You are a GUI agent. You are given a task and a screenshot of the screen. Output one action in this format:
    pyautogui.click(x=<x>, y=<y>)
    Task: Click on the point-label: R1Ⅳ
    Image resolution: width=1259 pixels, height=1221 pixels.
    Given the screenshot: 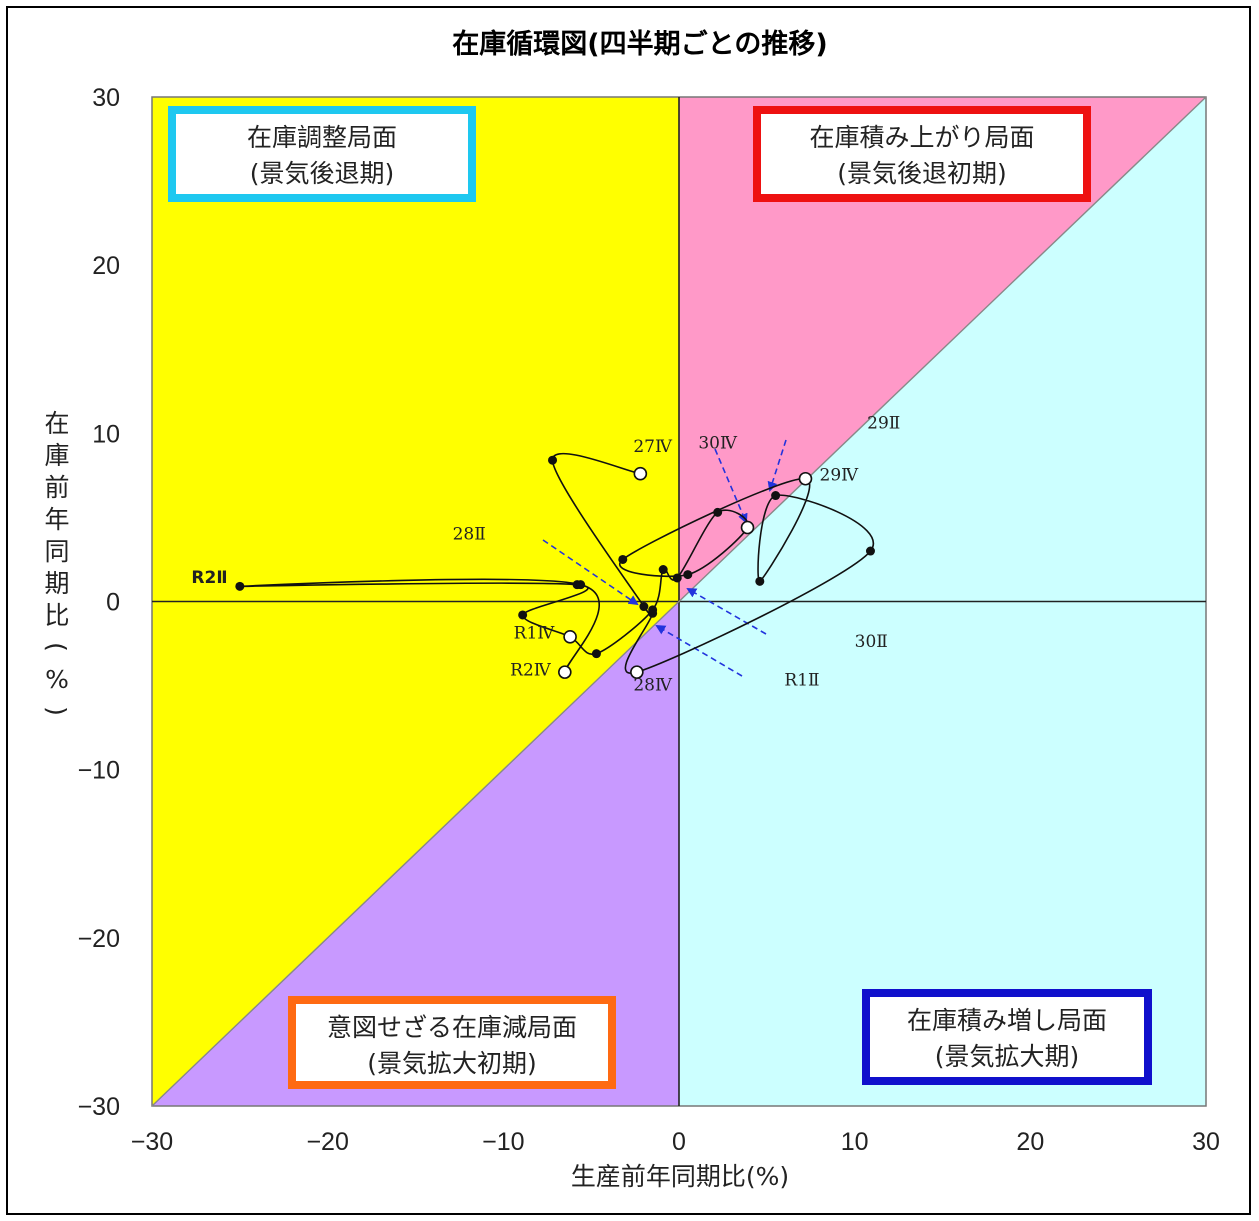 What is the action you would take?
    pyautogui.click(x=535, y=633)
    